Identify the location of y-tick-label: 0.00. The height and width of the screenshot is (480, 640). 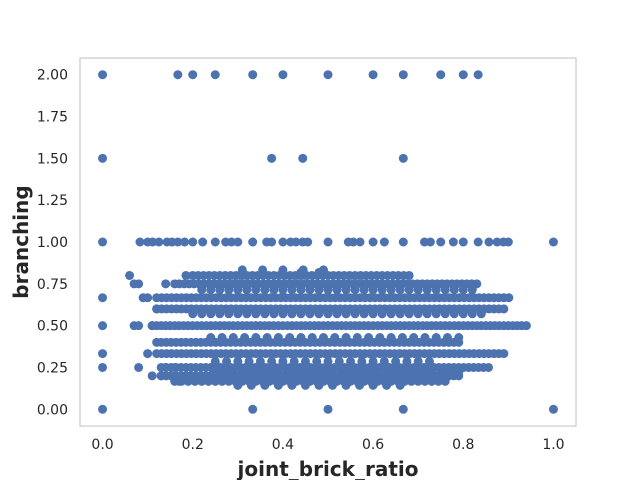
(52, 410).